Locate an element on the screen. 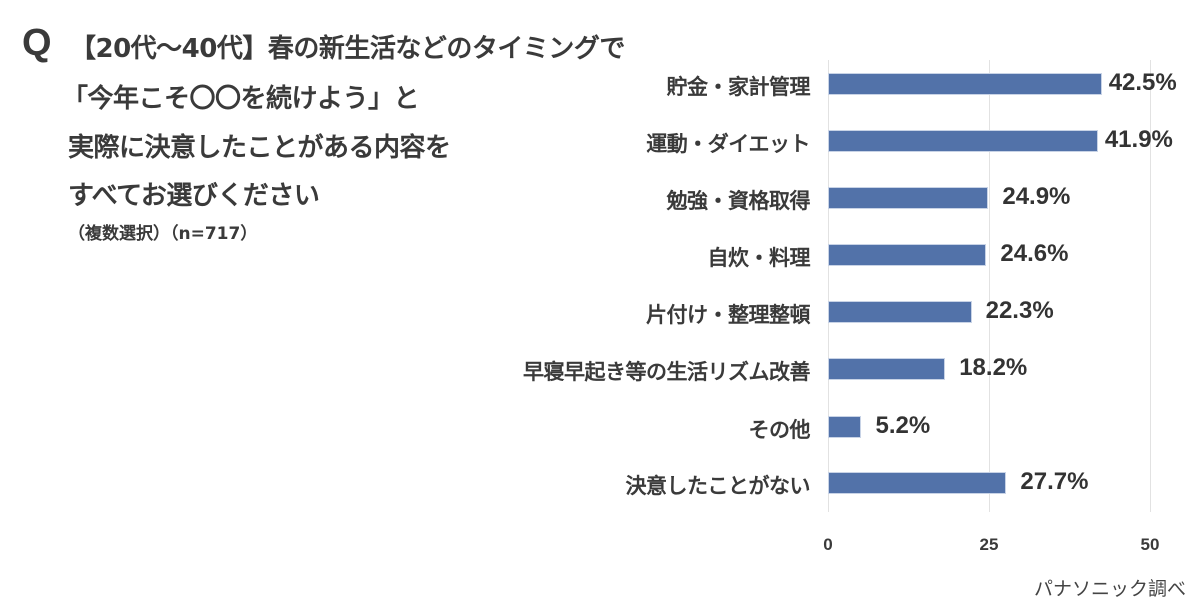 The width and height of the screenshot is (1200, 609). bar-row: 貯金・家計管理 42.5% is located at coordinates (600, 84).